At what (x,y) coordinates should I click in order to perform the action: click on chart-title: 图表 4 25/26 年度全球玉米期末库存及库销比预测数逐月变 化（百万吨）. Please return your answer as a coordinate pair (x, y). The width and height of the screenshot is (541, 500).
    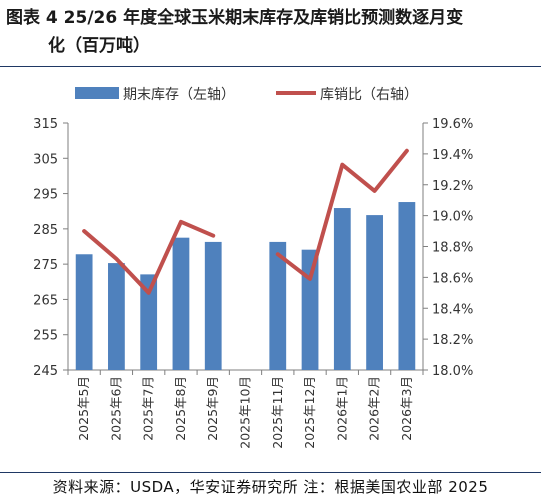
    Looking at the image, I should click on (271, 32).